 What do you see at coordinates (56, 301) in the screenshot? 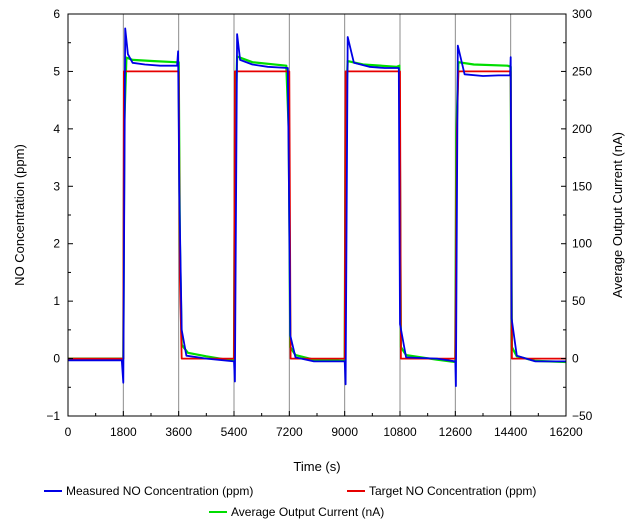
I see `y-left-tick-label: 1` at bounding box center [56, 301].